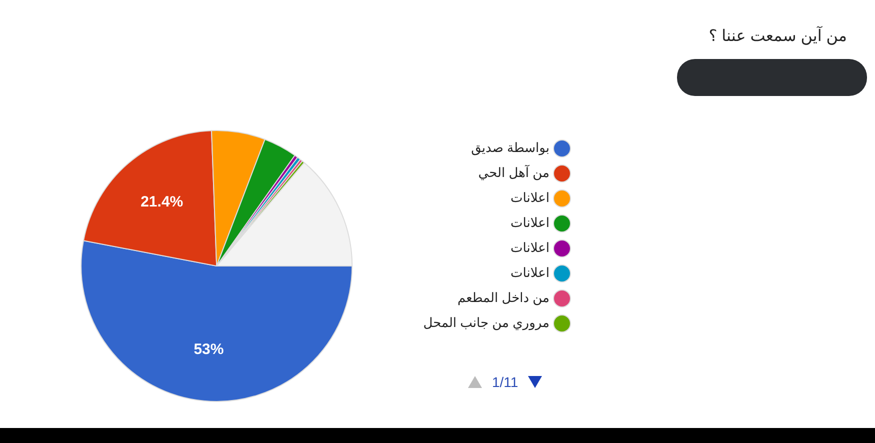  What do you see at coordinates (162, 201) in the screenshot?
I see `data-label: 21.4%` at bounding box center [162, 201].